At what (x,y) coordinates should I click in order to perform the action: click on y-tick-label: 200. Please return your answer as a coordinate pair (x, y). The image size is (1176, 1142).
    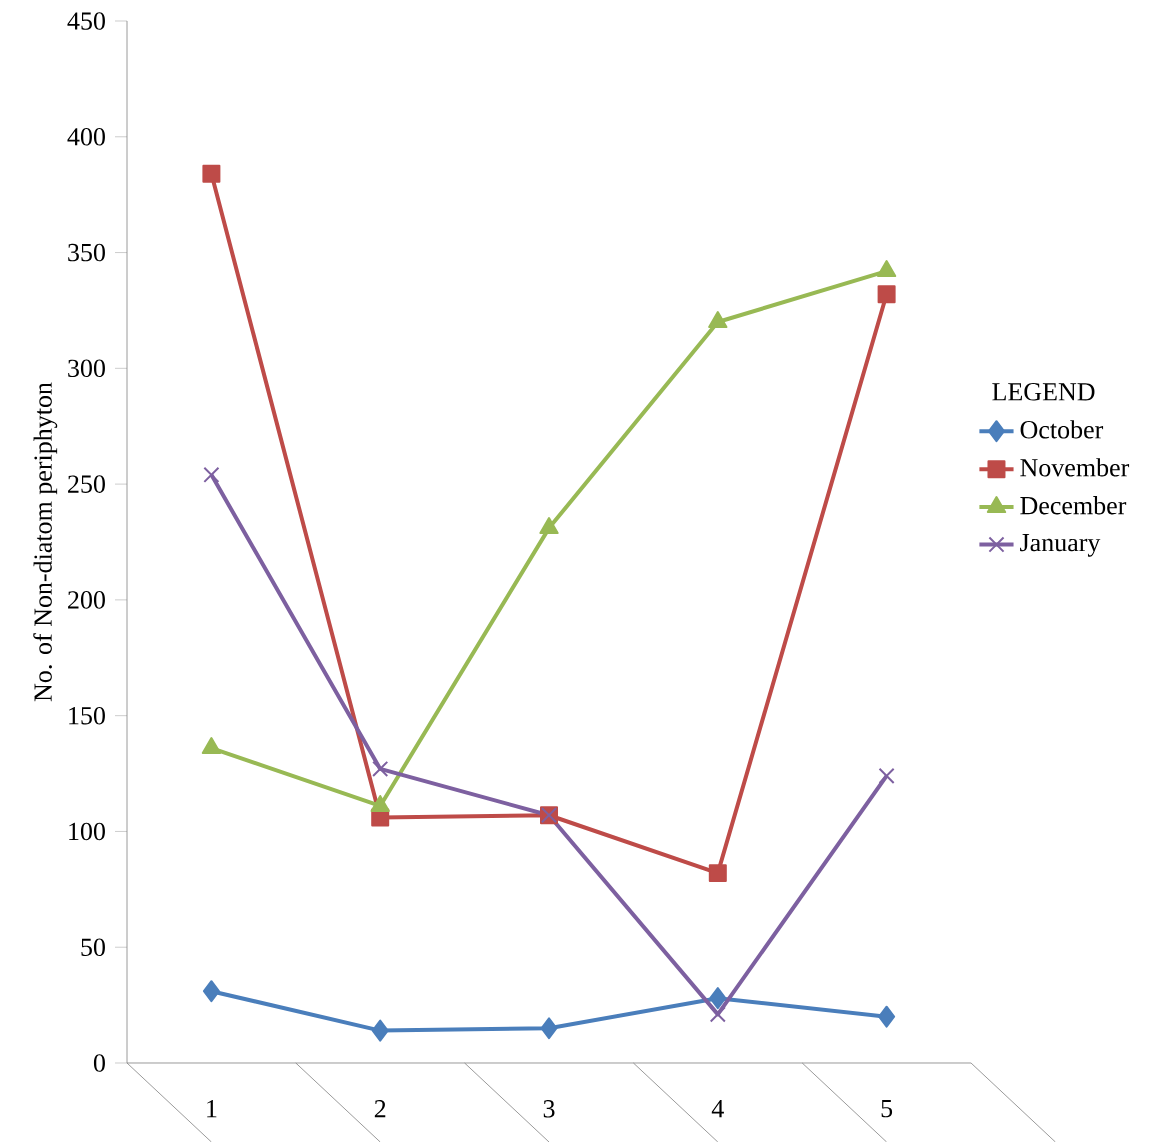
    Looking at the image, I should click on (86, 600).